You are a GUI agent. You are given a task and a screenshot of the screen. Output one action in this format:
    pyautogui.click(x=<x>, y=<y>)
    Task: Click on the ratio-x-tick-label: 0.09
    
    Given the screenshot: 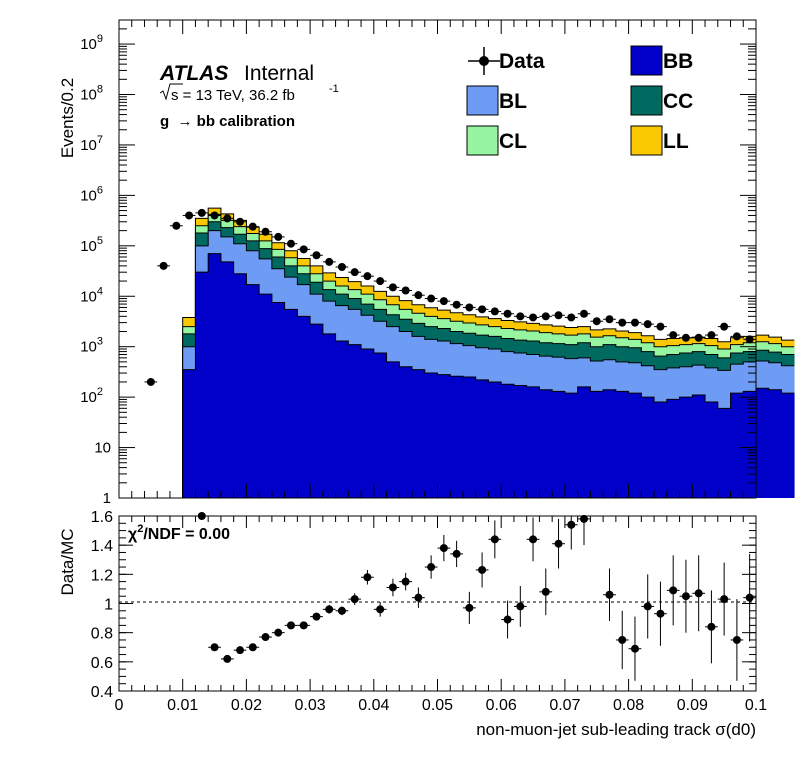 What is the action you would take?
    pyautogui.click(x=692, y=705)
    